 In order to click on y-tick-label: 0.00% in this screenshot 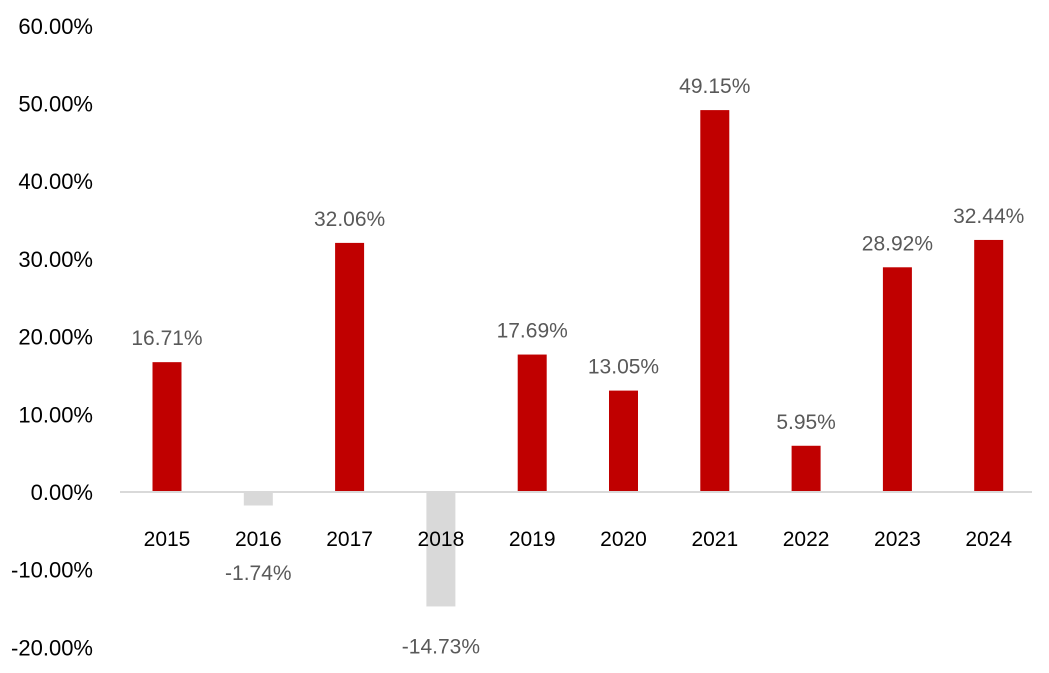, I will do `click(62, 492)`.